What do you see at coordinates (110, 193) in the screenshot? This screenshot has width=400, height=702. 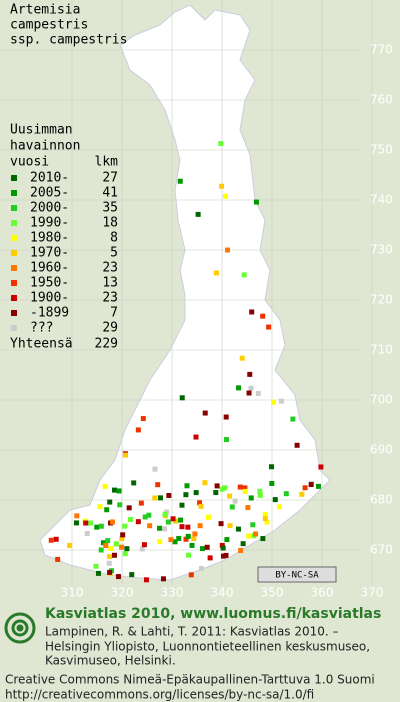 I see `legend-count: 41` at bounding box center [110, 193].